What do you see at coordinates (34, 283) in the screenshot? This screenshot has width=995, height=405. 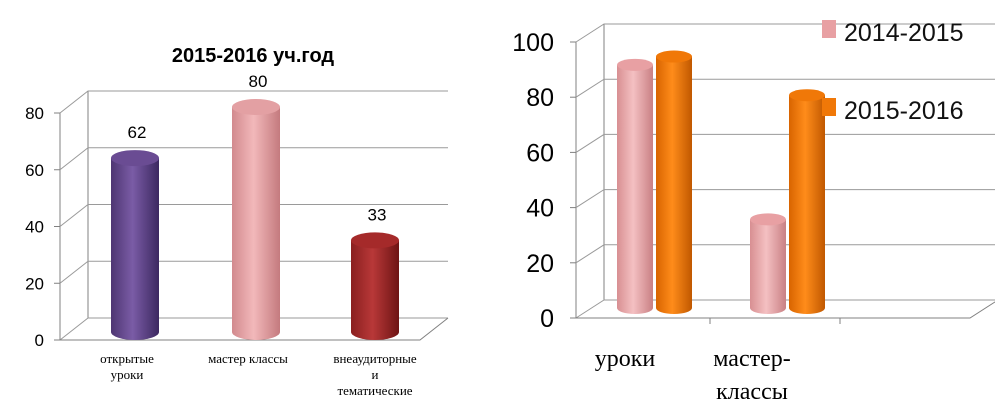 I see `chart1-y-tick-label: 20` at bounding box center [34, 283].